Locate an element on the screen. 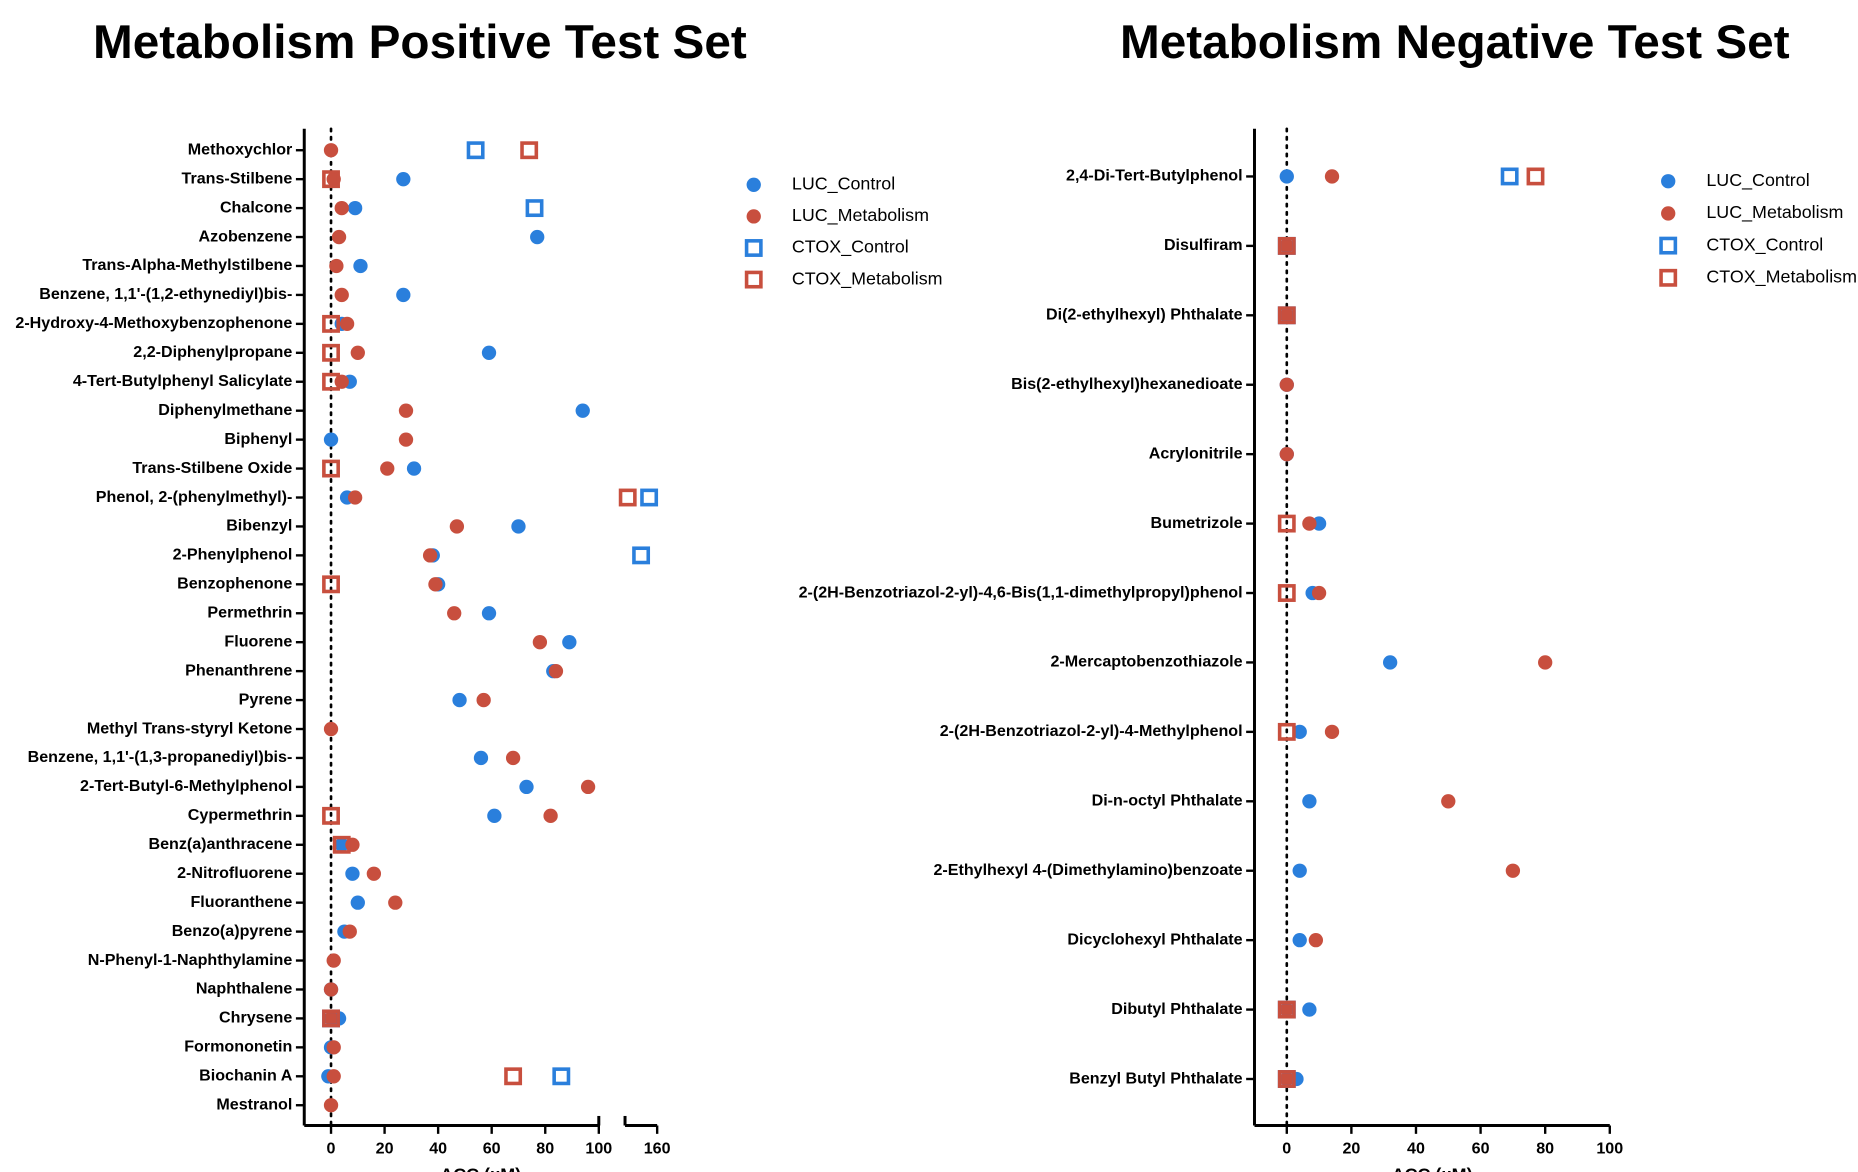 This screenshot has width=1858, height=1172. y-tick-label: Chalcone is located at coordinates (256, 207).